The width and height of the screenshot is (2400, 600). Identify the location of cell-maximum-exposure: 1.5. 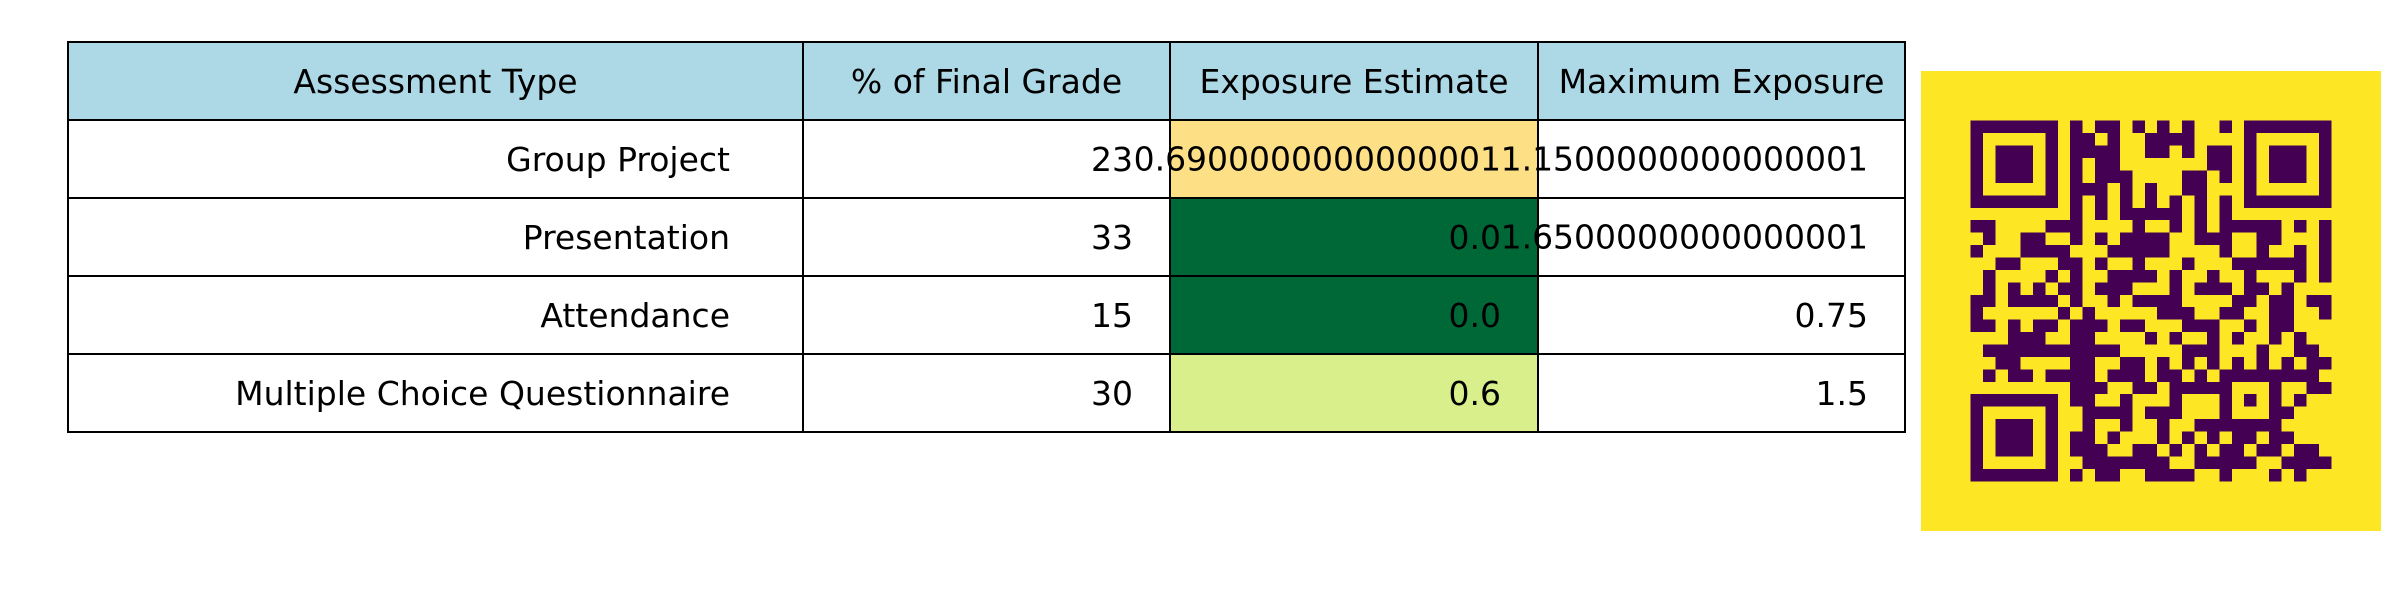
(1721, 393).